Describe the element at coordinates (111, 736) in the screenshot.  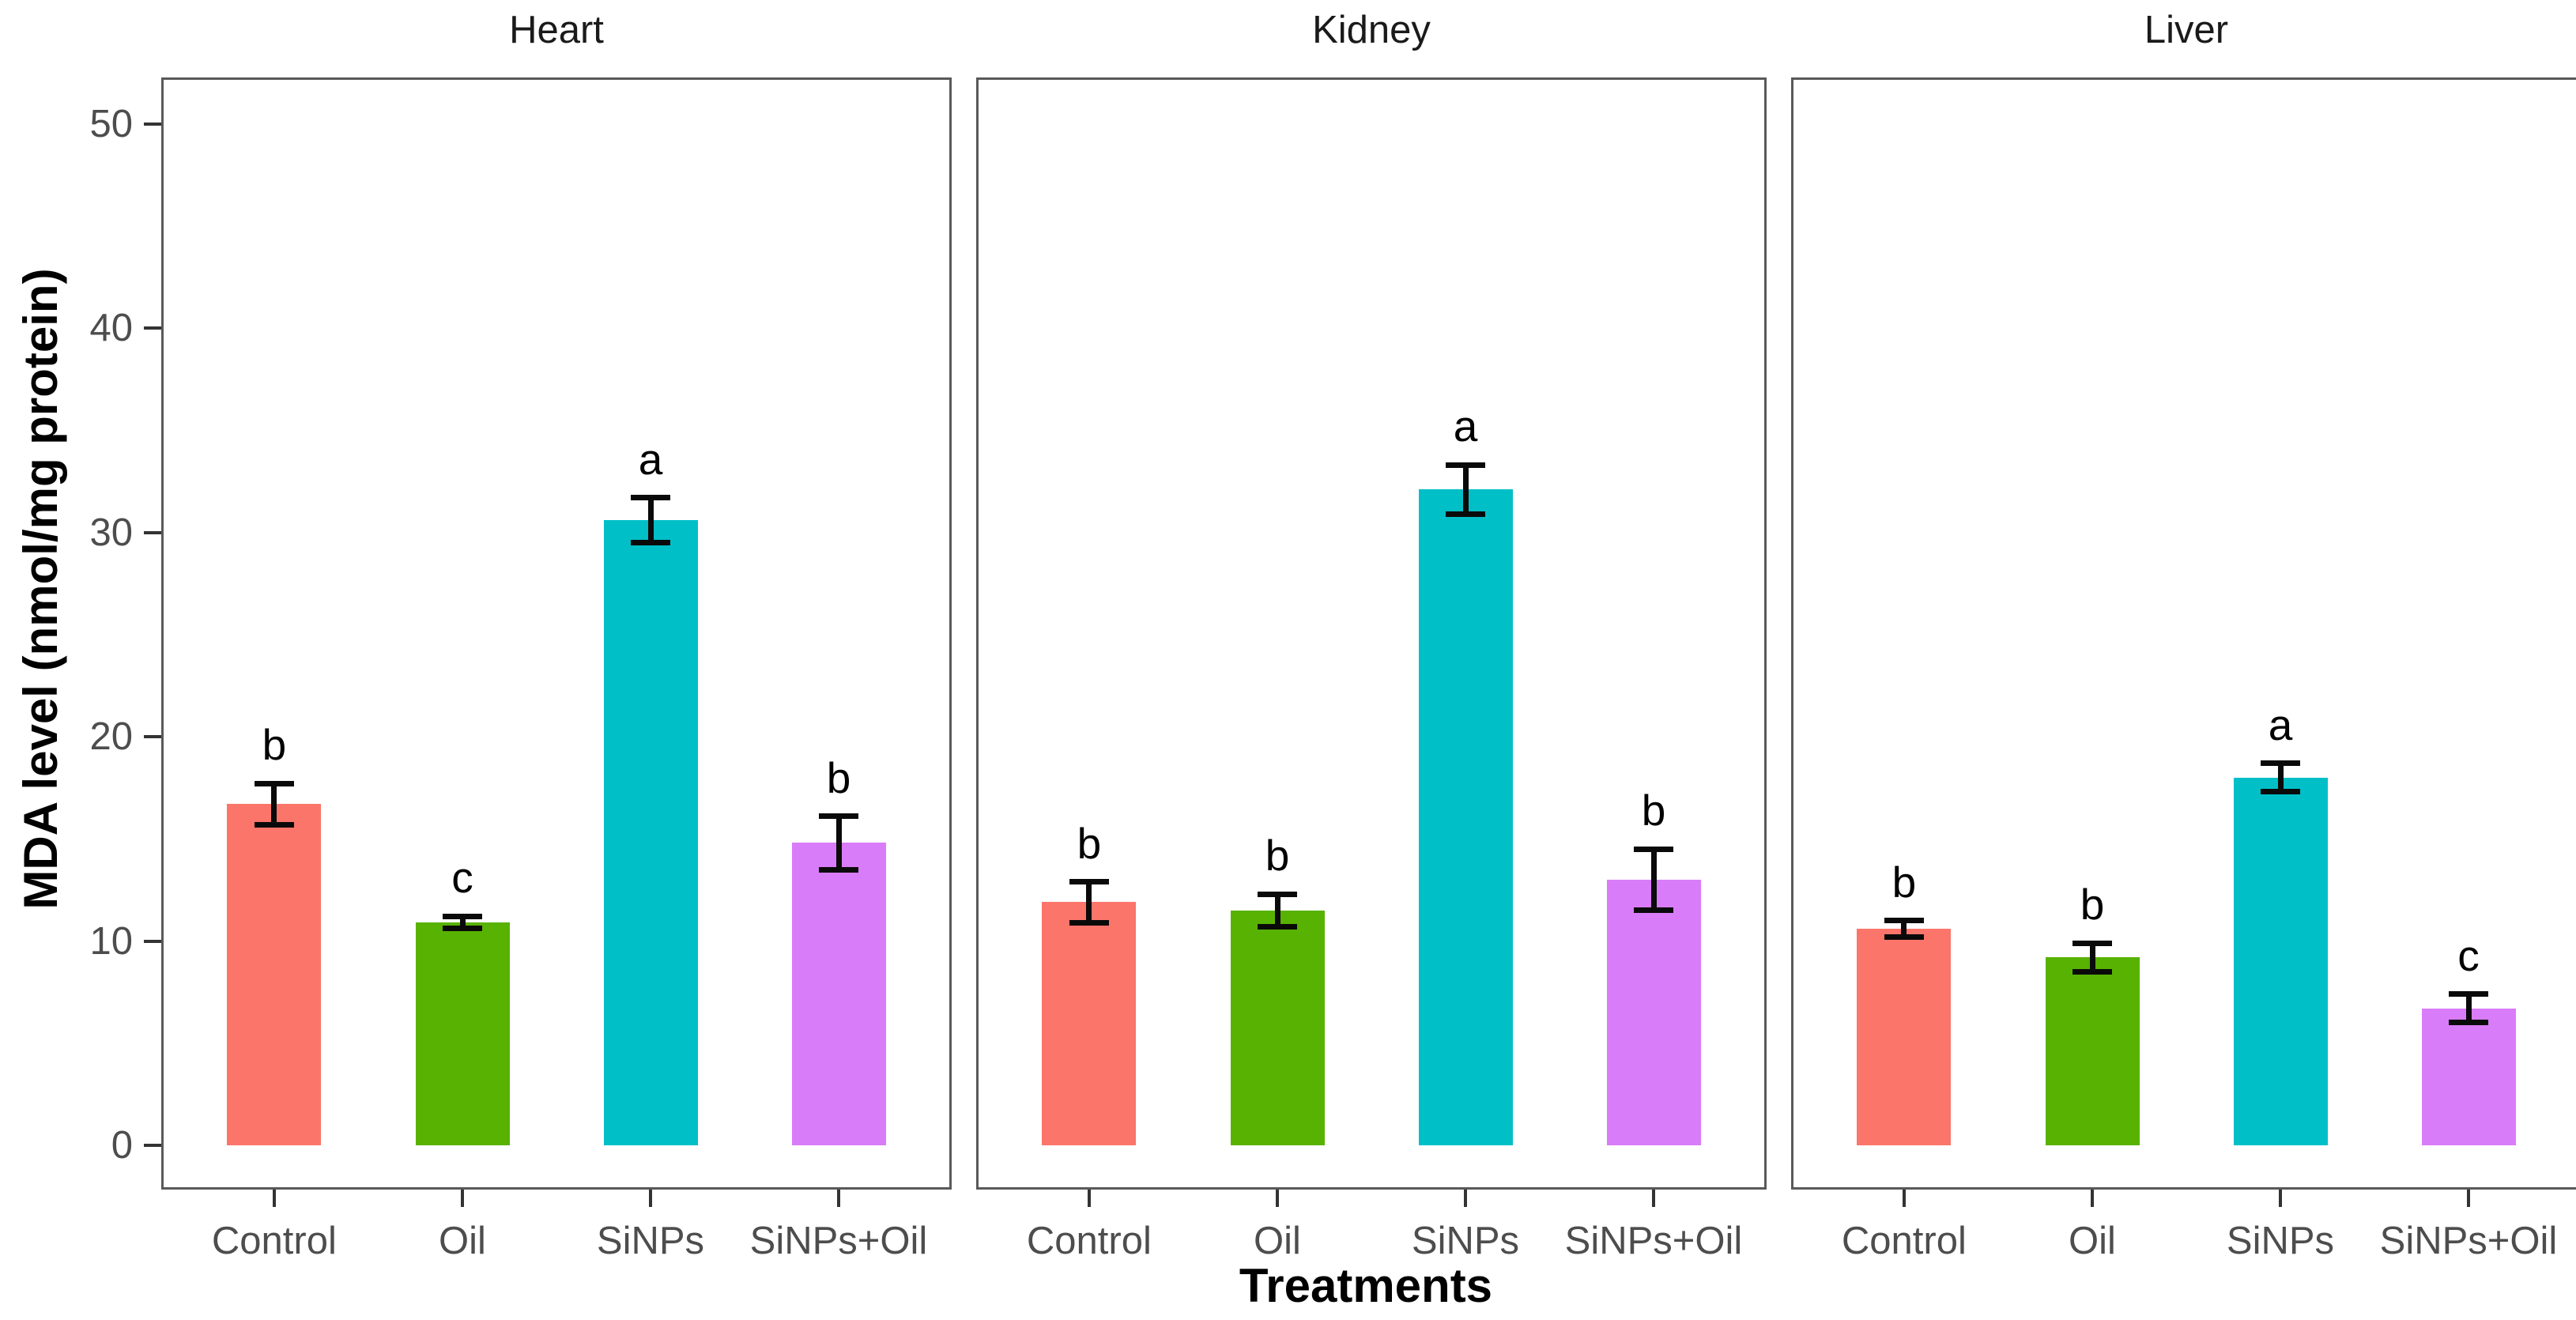
I see `y-tick-label: 20` at that location.